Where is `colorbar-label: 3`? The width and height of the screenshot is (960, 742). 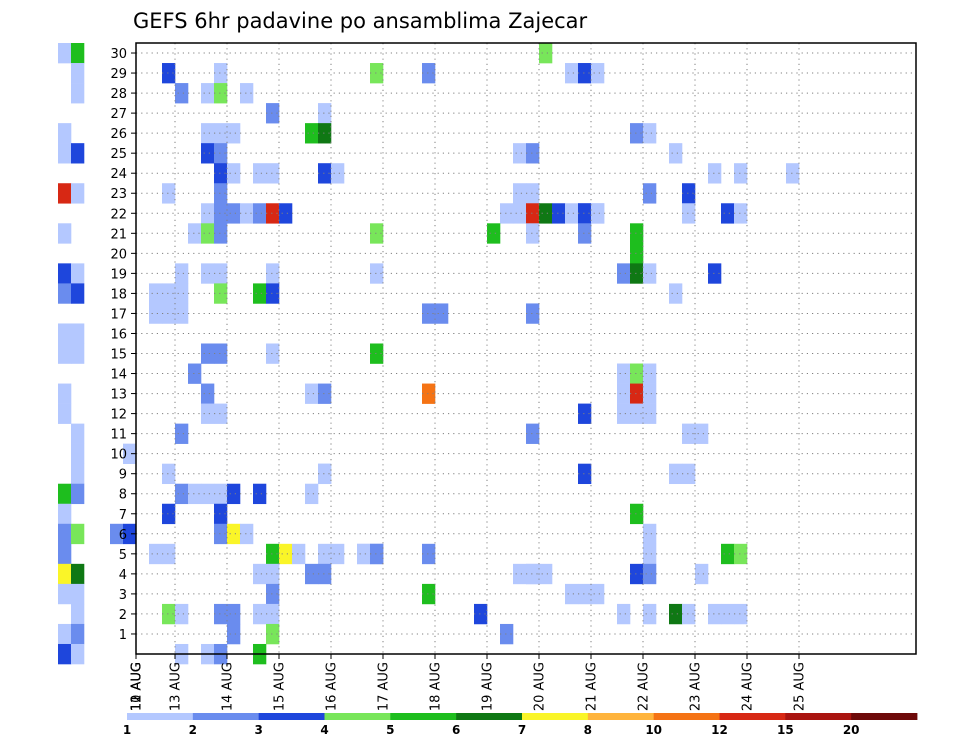
colorbar-label: 3 is located at coordinates (258, 730).